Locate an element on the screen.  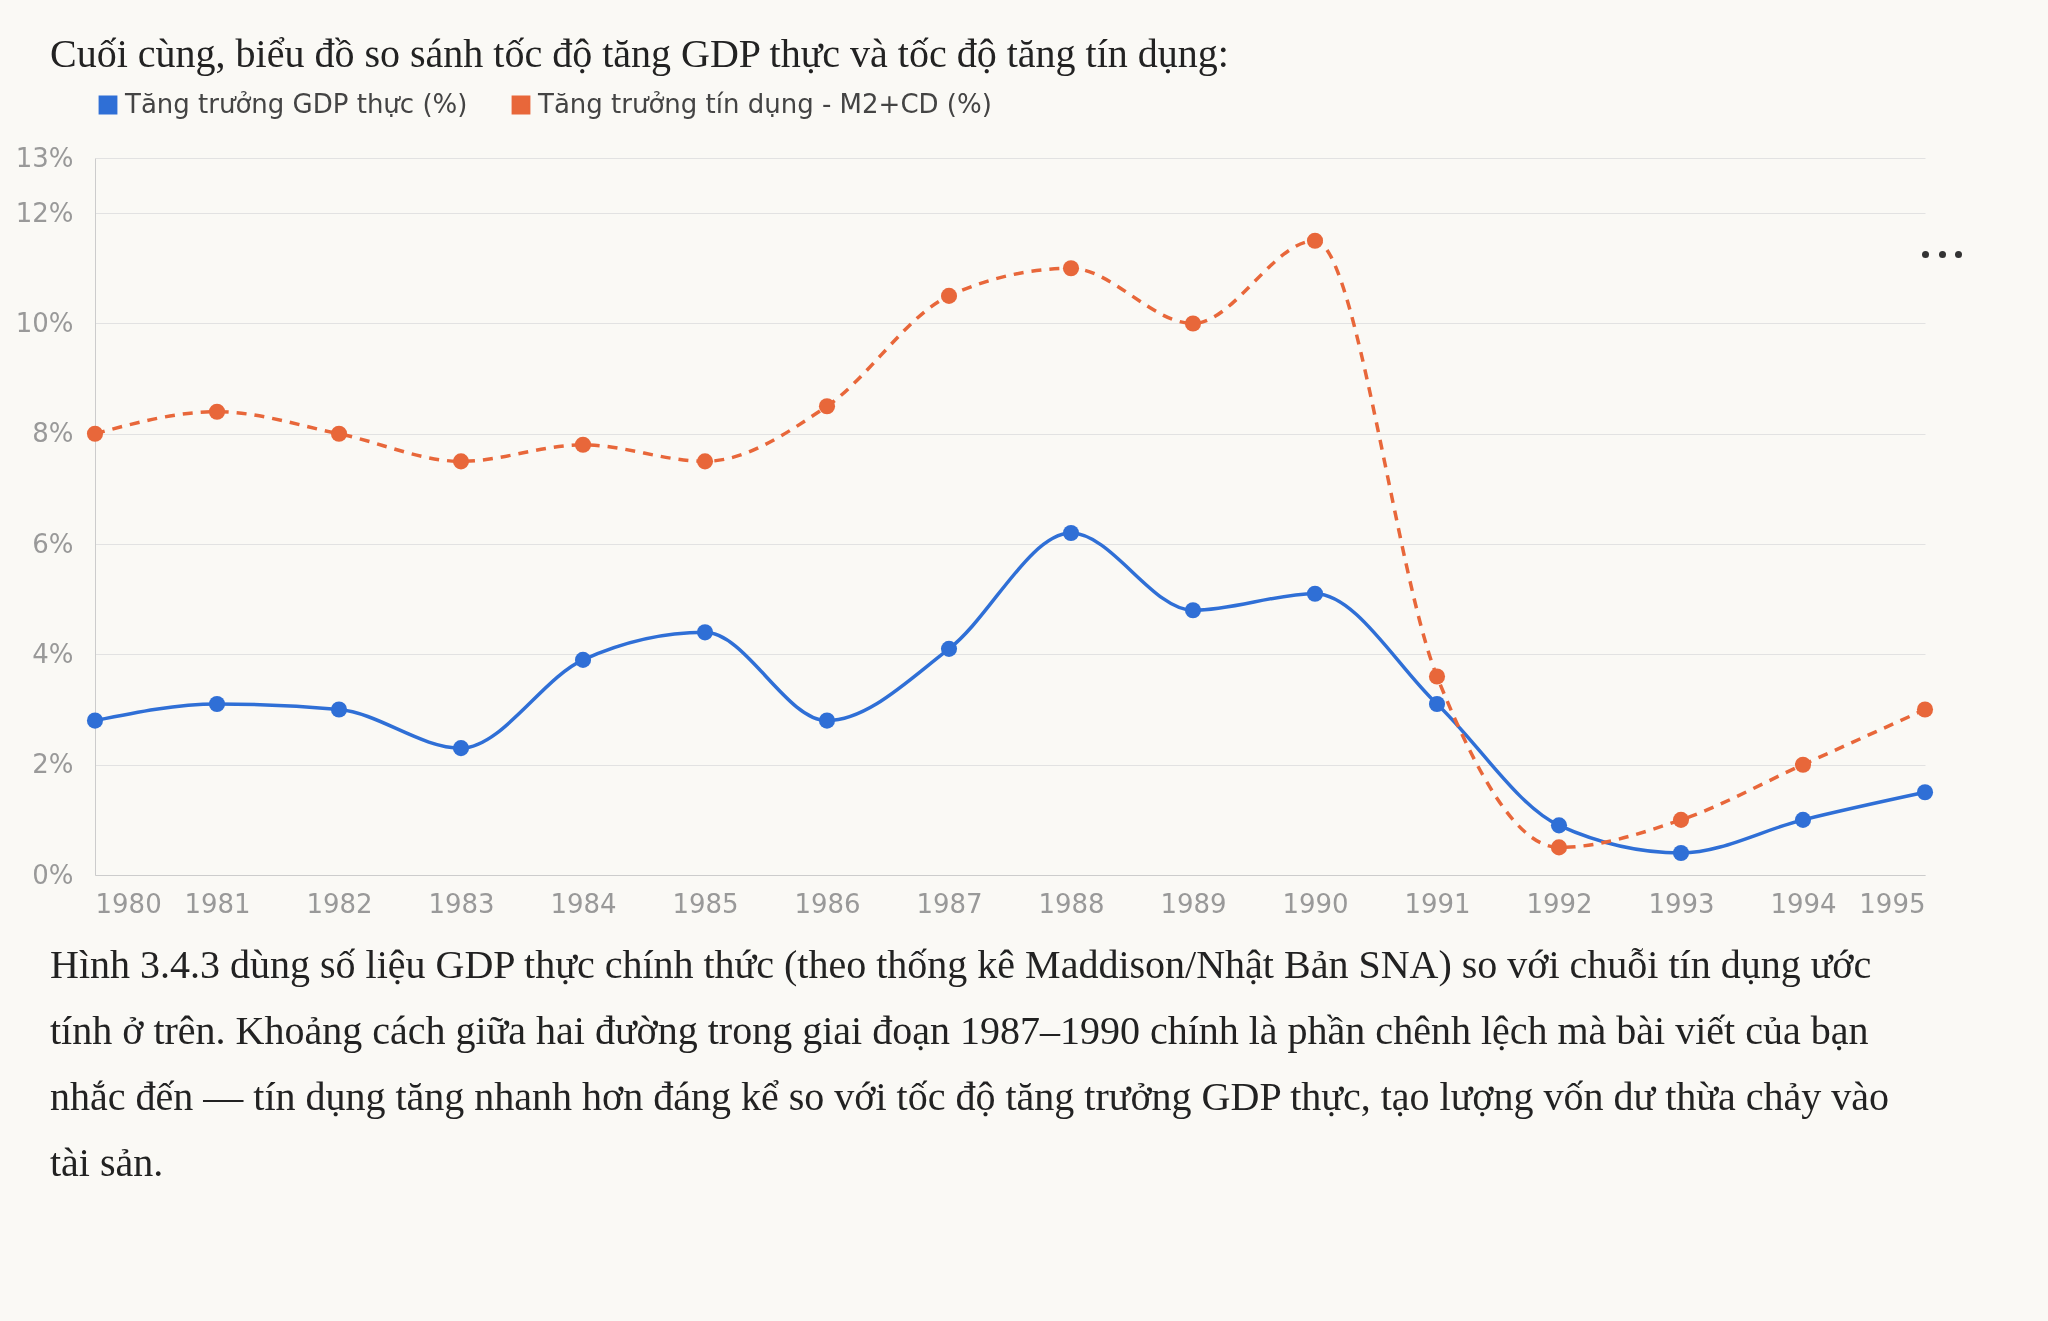
chart-title: Cuối cùng, biểu đồ so sánh tốc độ tăng GDP thực và tốc độ tăng tín dụng: is located at coordinates (639, 53).